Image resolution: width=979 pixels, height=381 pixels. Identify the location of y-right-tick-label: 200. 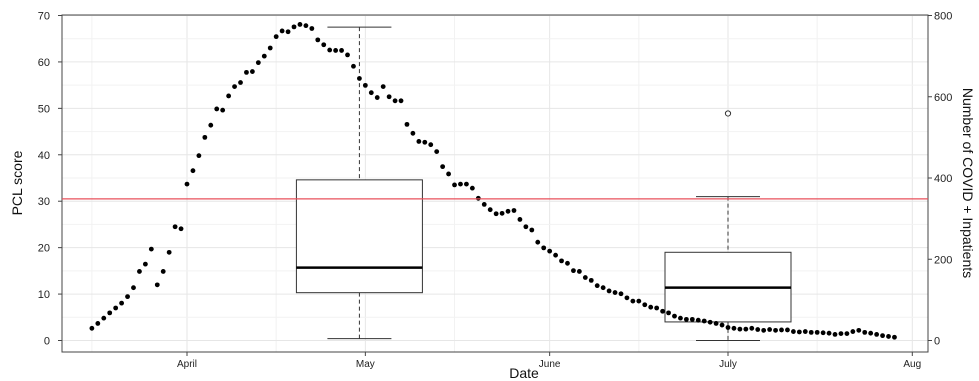
(943, 260).